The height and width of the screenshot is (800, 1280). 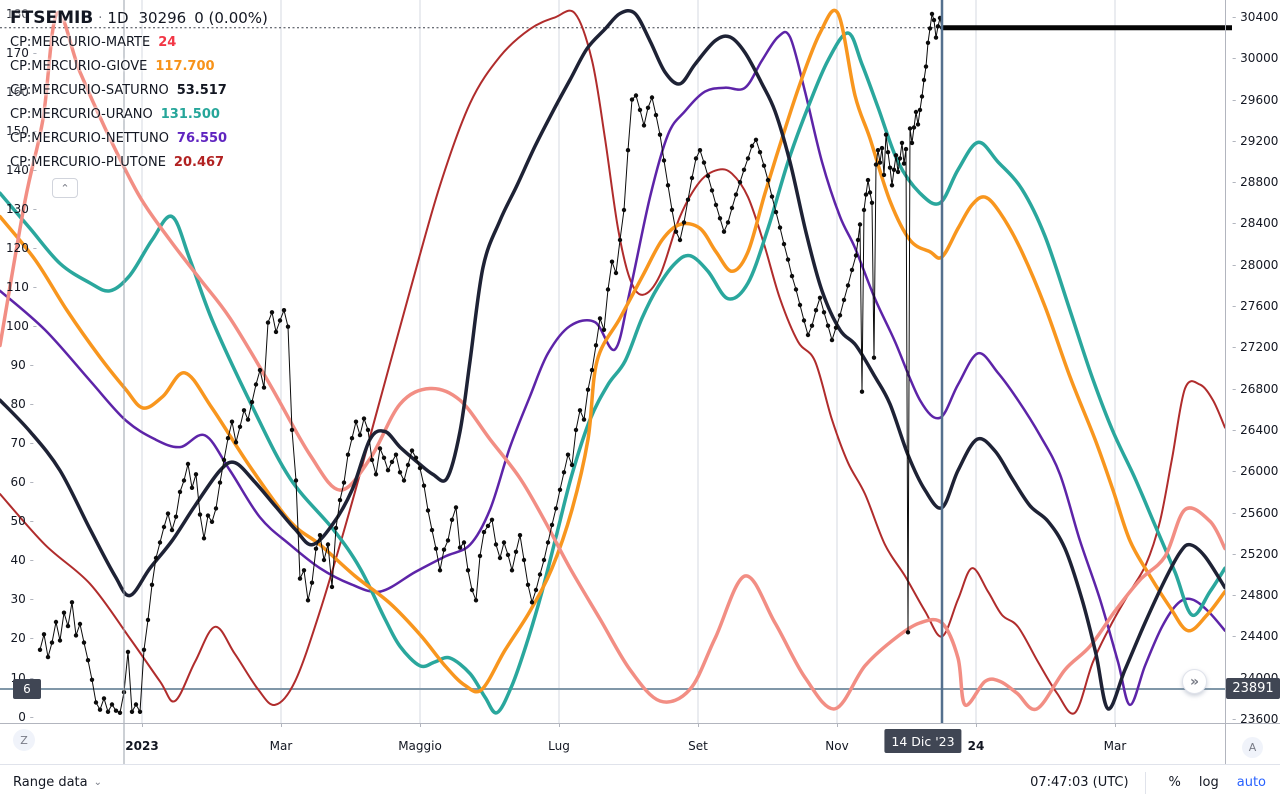 What do you see at coordinates (1255, 223) in the screenshot?
I see `right-axis-tick-label: - 28400` at bounding box center [1255, 223].